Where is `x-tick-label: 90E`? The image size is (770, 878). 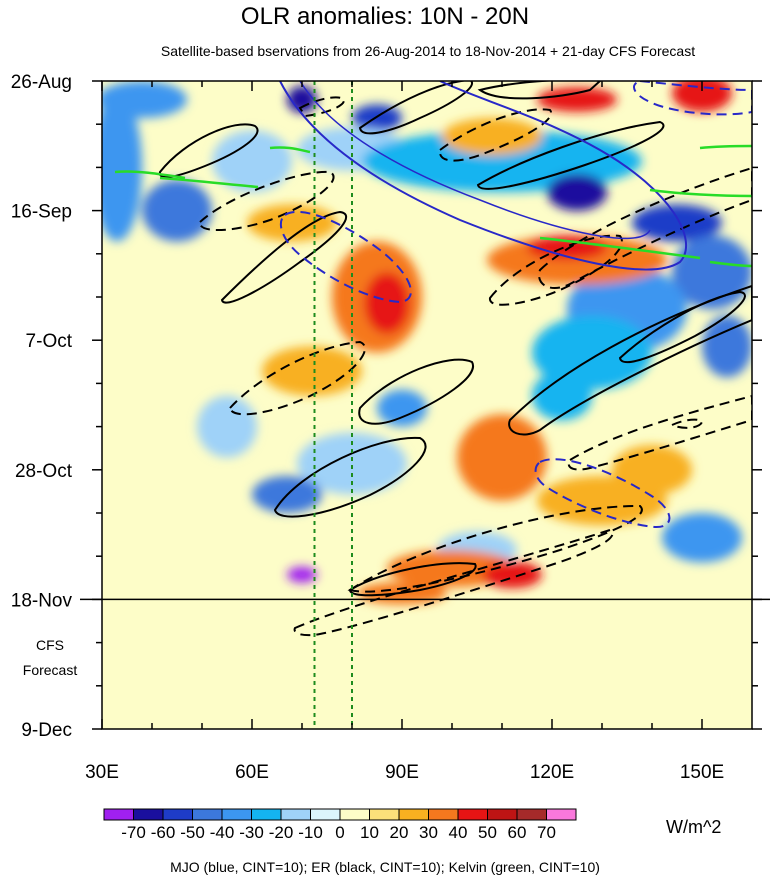 x-tick-label: 90E is located at coordinates (402, 772).